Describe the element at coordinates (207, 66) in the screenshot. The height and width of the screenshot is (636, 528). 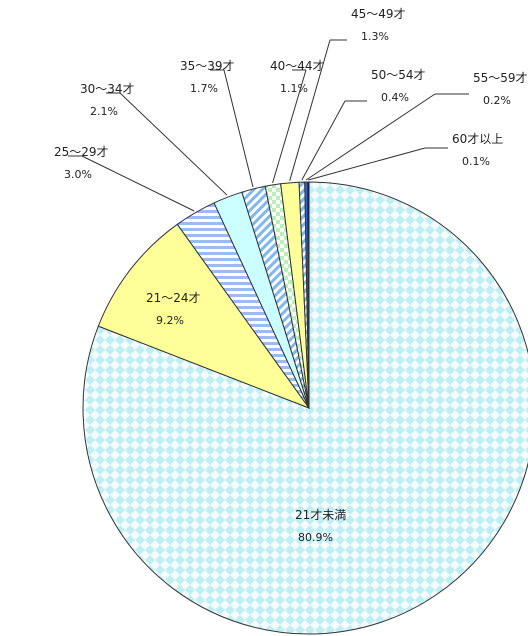
I see `slice-label-5: 35〜39才` at that location.